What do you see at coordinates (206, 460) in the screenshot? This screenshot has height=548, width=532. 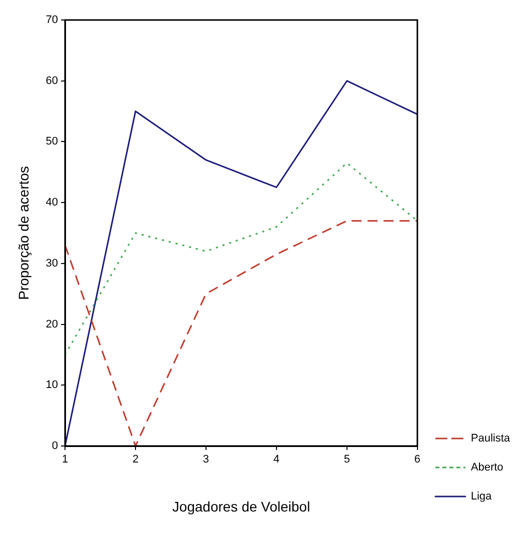 I see `x-tick-label: 3` at bounding box center [206, 460].